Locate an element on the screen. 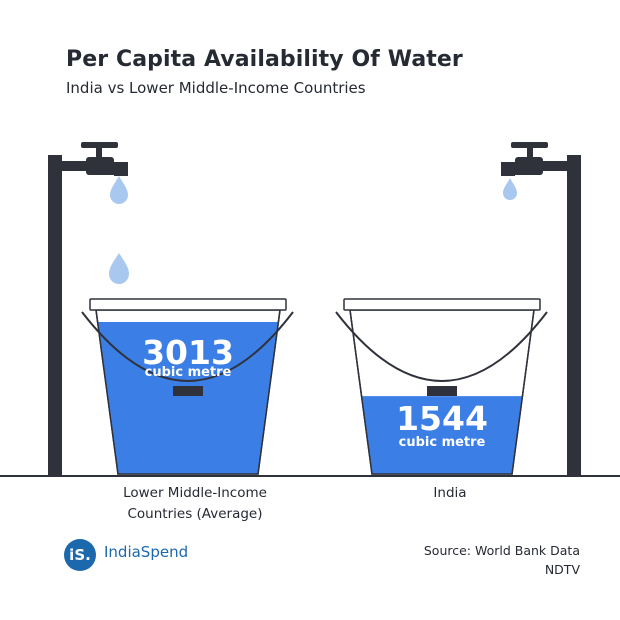 This screenshot has width=620, height=620. chart-subtitle: India vs Lower Middle-Income Countries is located at coordinates (216, 88).